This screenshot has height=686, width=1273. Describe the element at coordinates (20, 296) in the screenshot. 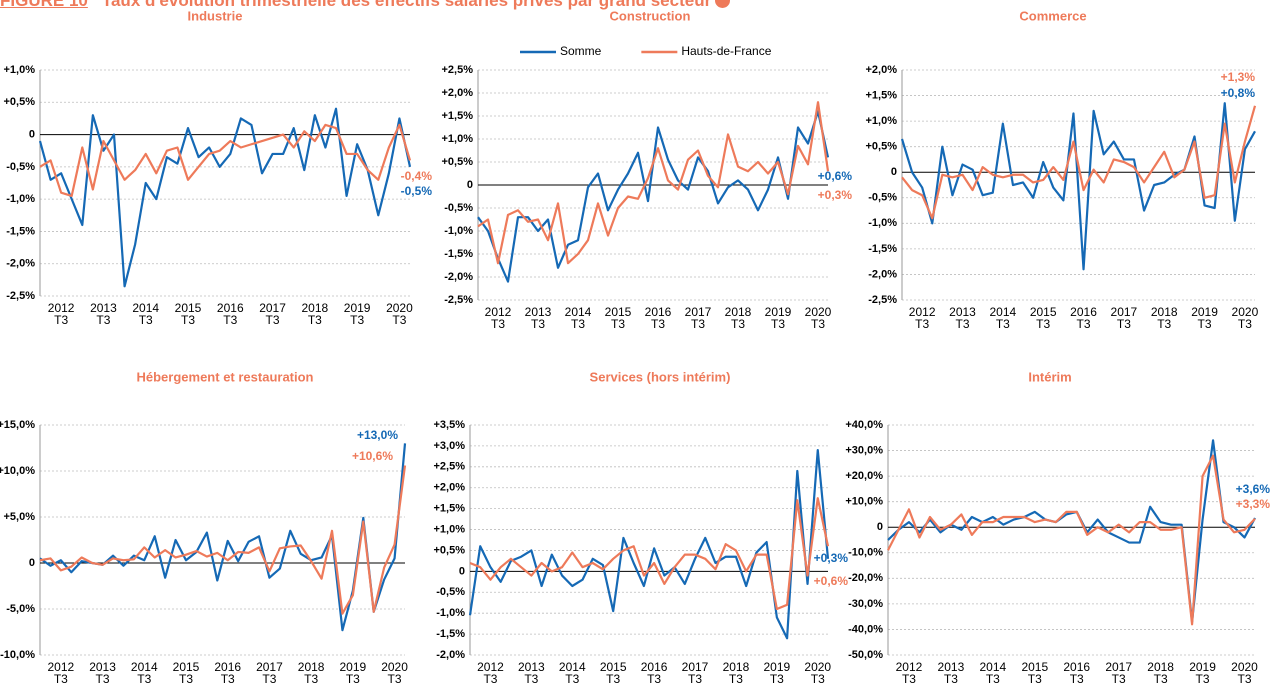

I see `y-tick-label: -2,5%` at that location.